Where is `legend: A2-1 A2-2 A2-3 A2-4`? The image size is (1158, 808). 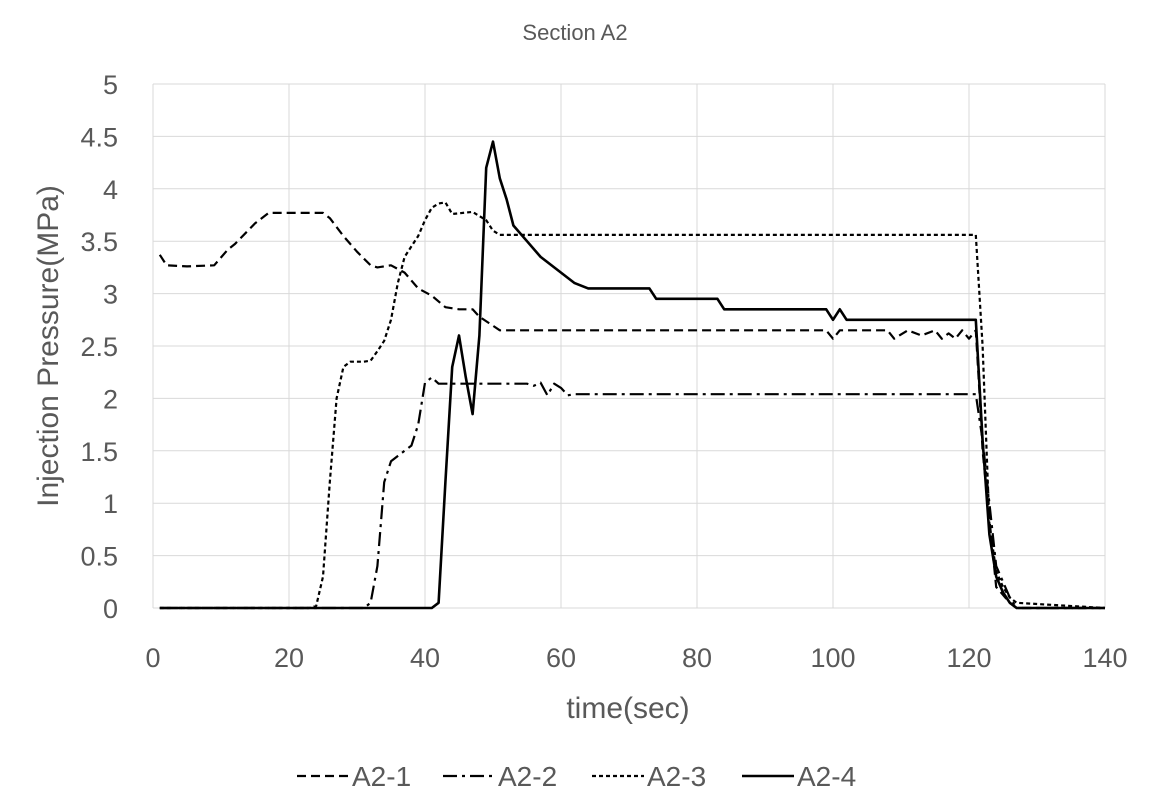
legend: A2-1 A2-2 A2-3 A2-4 is located at coordinates (576, 776).